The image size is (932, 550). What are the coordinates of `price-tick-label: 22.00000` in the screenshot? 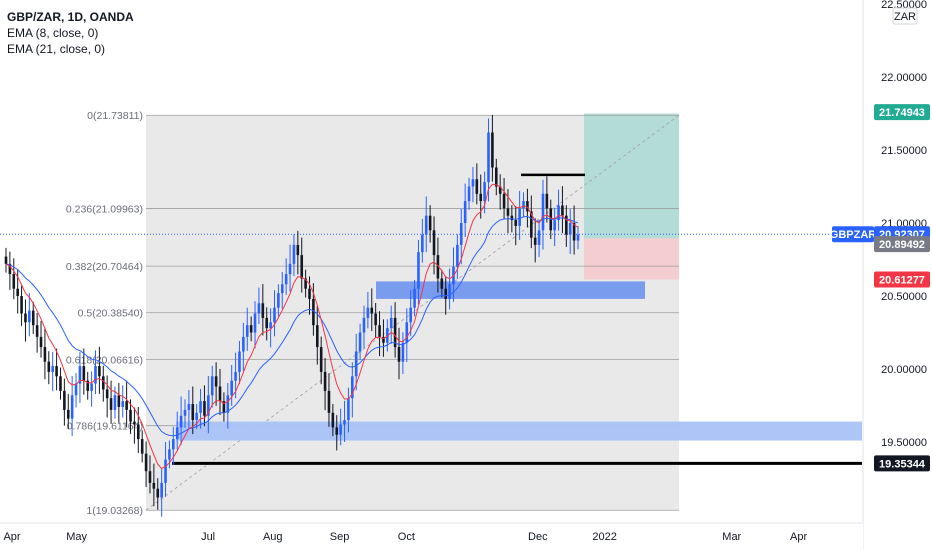 It's located at (904, 78).